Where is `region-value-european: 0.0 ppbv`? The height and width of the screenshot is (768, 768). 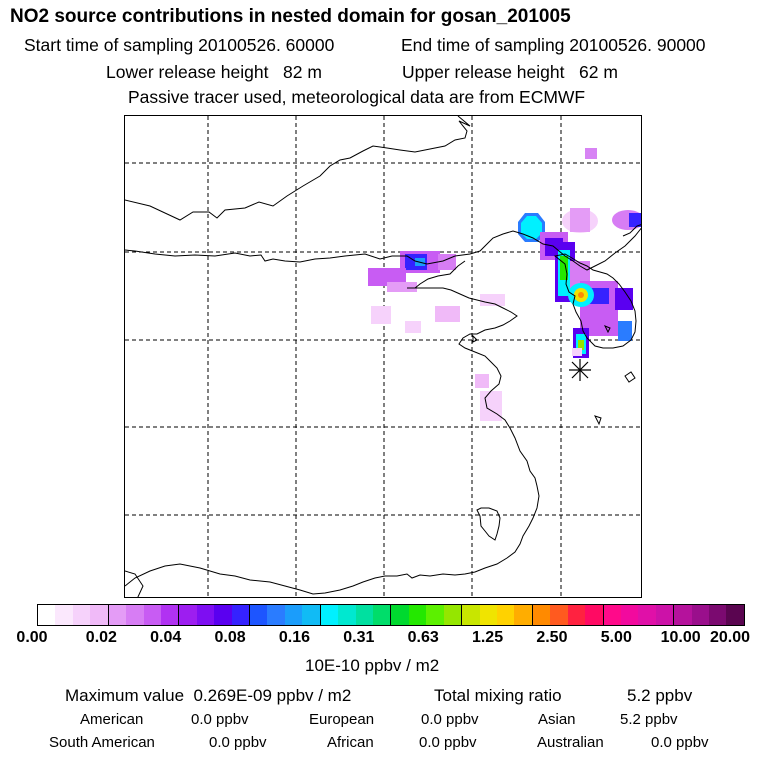 region-value-european: 0.0 ppbv is located at coordinates (450, 719).